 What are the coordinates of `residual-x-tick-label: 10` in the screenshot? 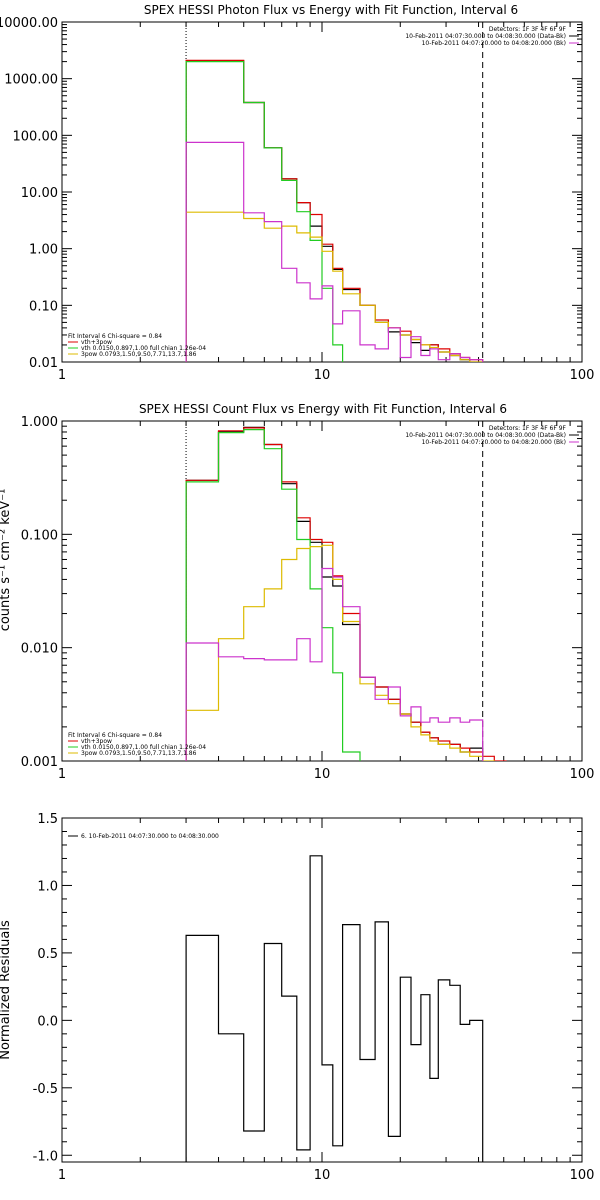 It's located at (322, 1175).